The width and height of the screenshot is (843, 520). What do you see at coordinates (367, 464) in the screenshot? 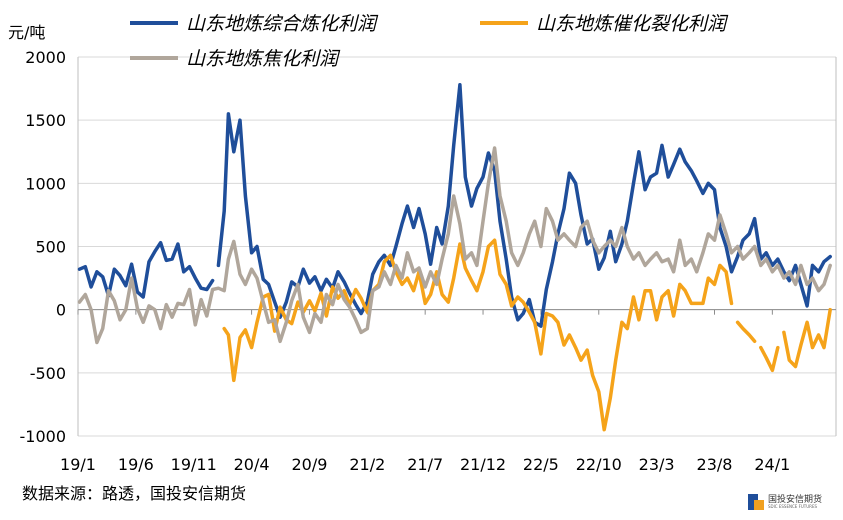
I see `x-tick-label: 21/2` at bounding box center [367, 464].